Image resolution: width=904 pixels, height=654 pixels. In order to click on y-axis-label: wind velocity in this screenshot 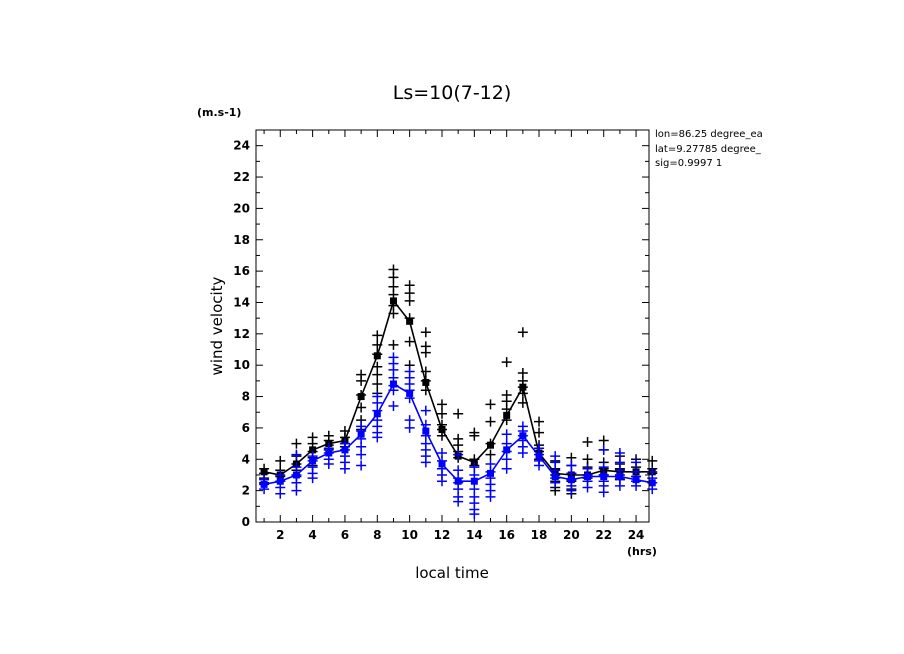, I will do `click(217, 325)`.